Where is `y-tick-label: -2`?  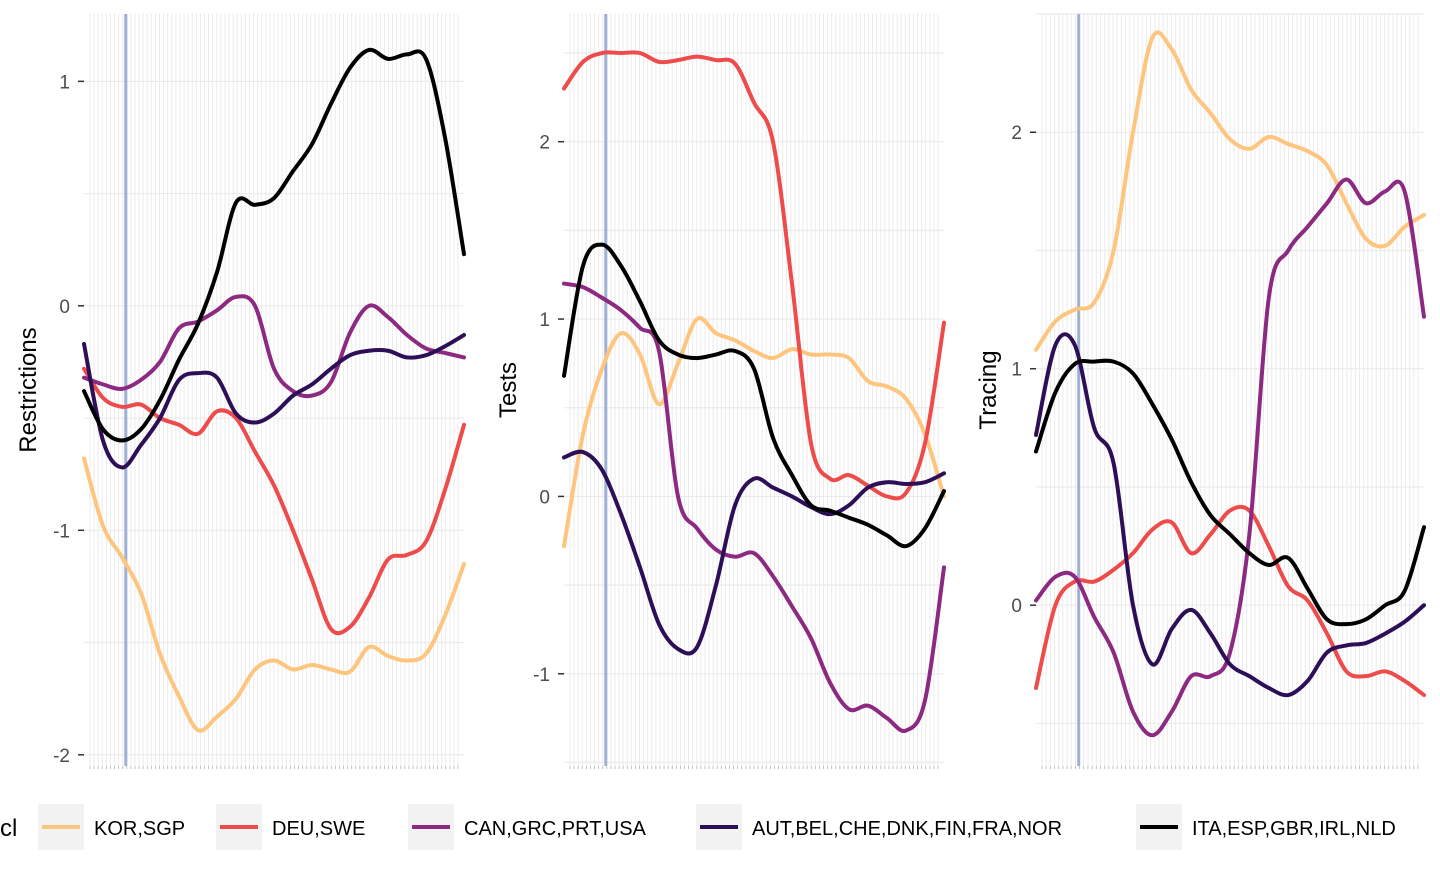 y-tick-label: -2 is located at coordinates (61, 756).